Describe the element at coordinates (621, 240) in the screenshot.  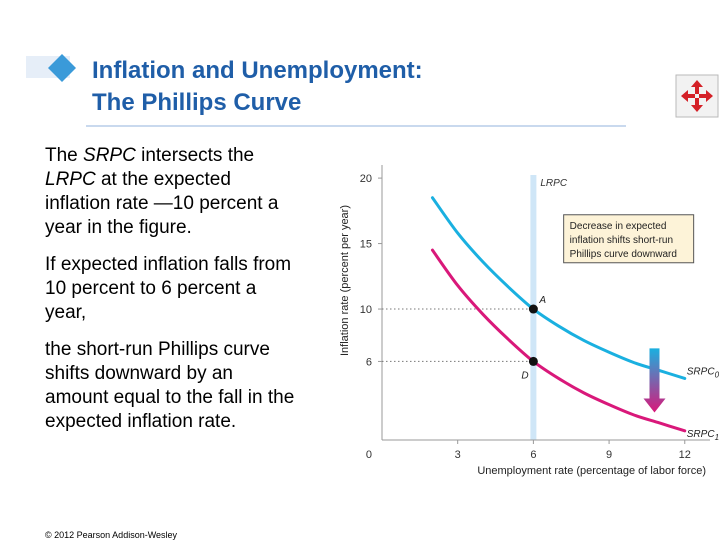
I see `callout-line: inflation shifts short-run` at that location.